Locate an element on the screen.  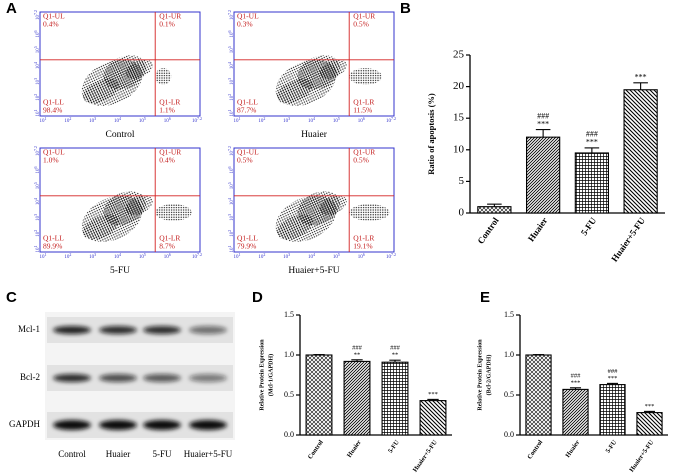
quadrant-percent: 89.9% is located at coordinates (52, 246).